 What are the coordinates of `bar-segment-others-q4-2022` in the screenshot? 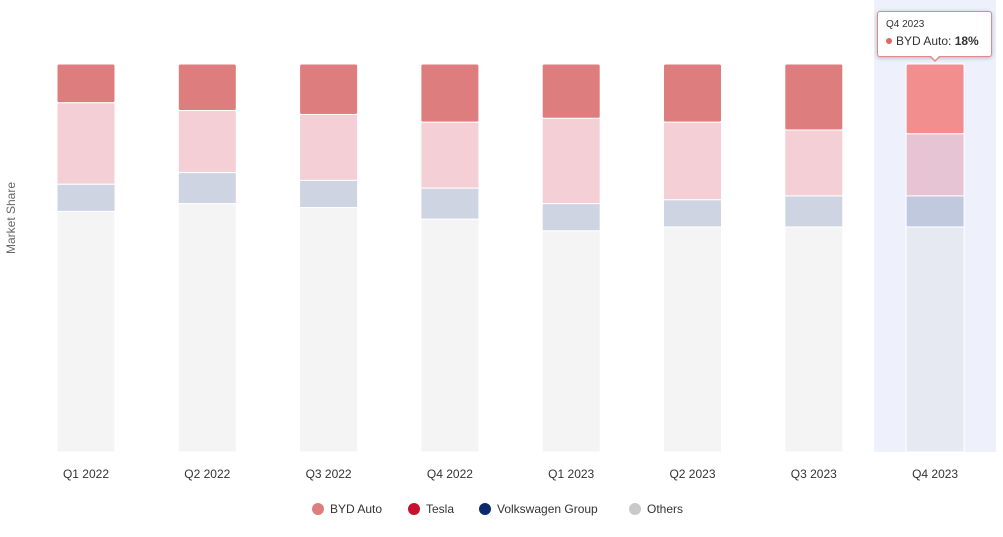 It's located at (450, 335).